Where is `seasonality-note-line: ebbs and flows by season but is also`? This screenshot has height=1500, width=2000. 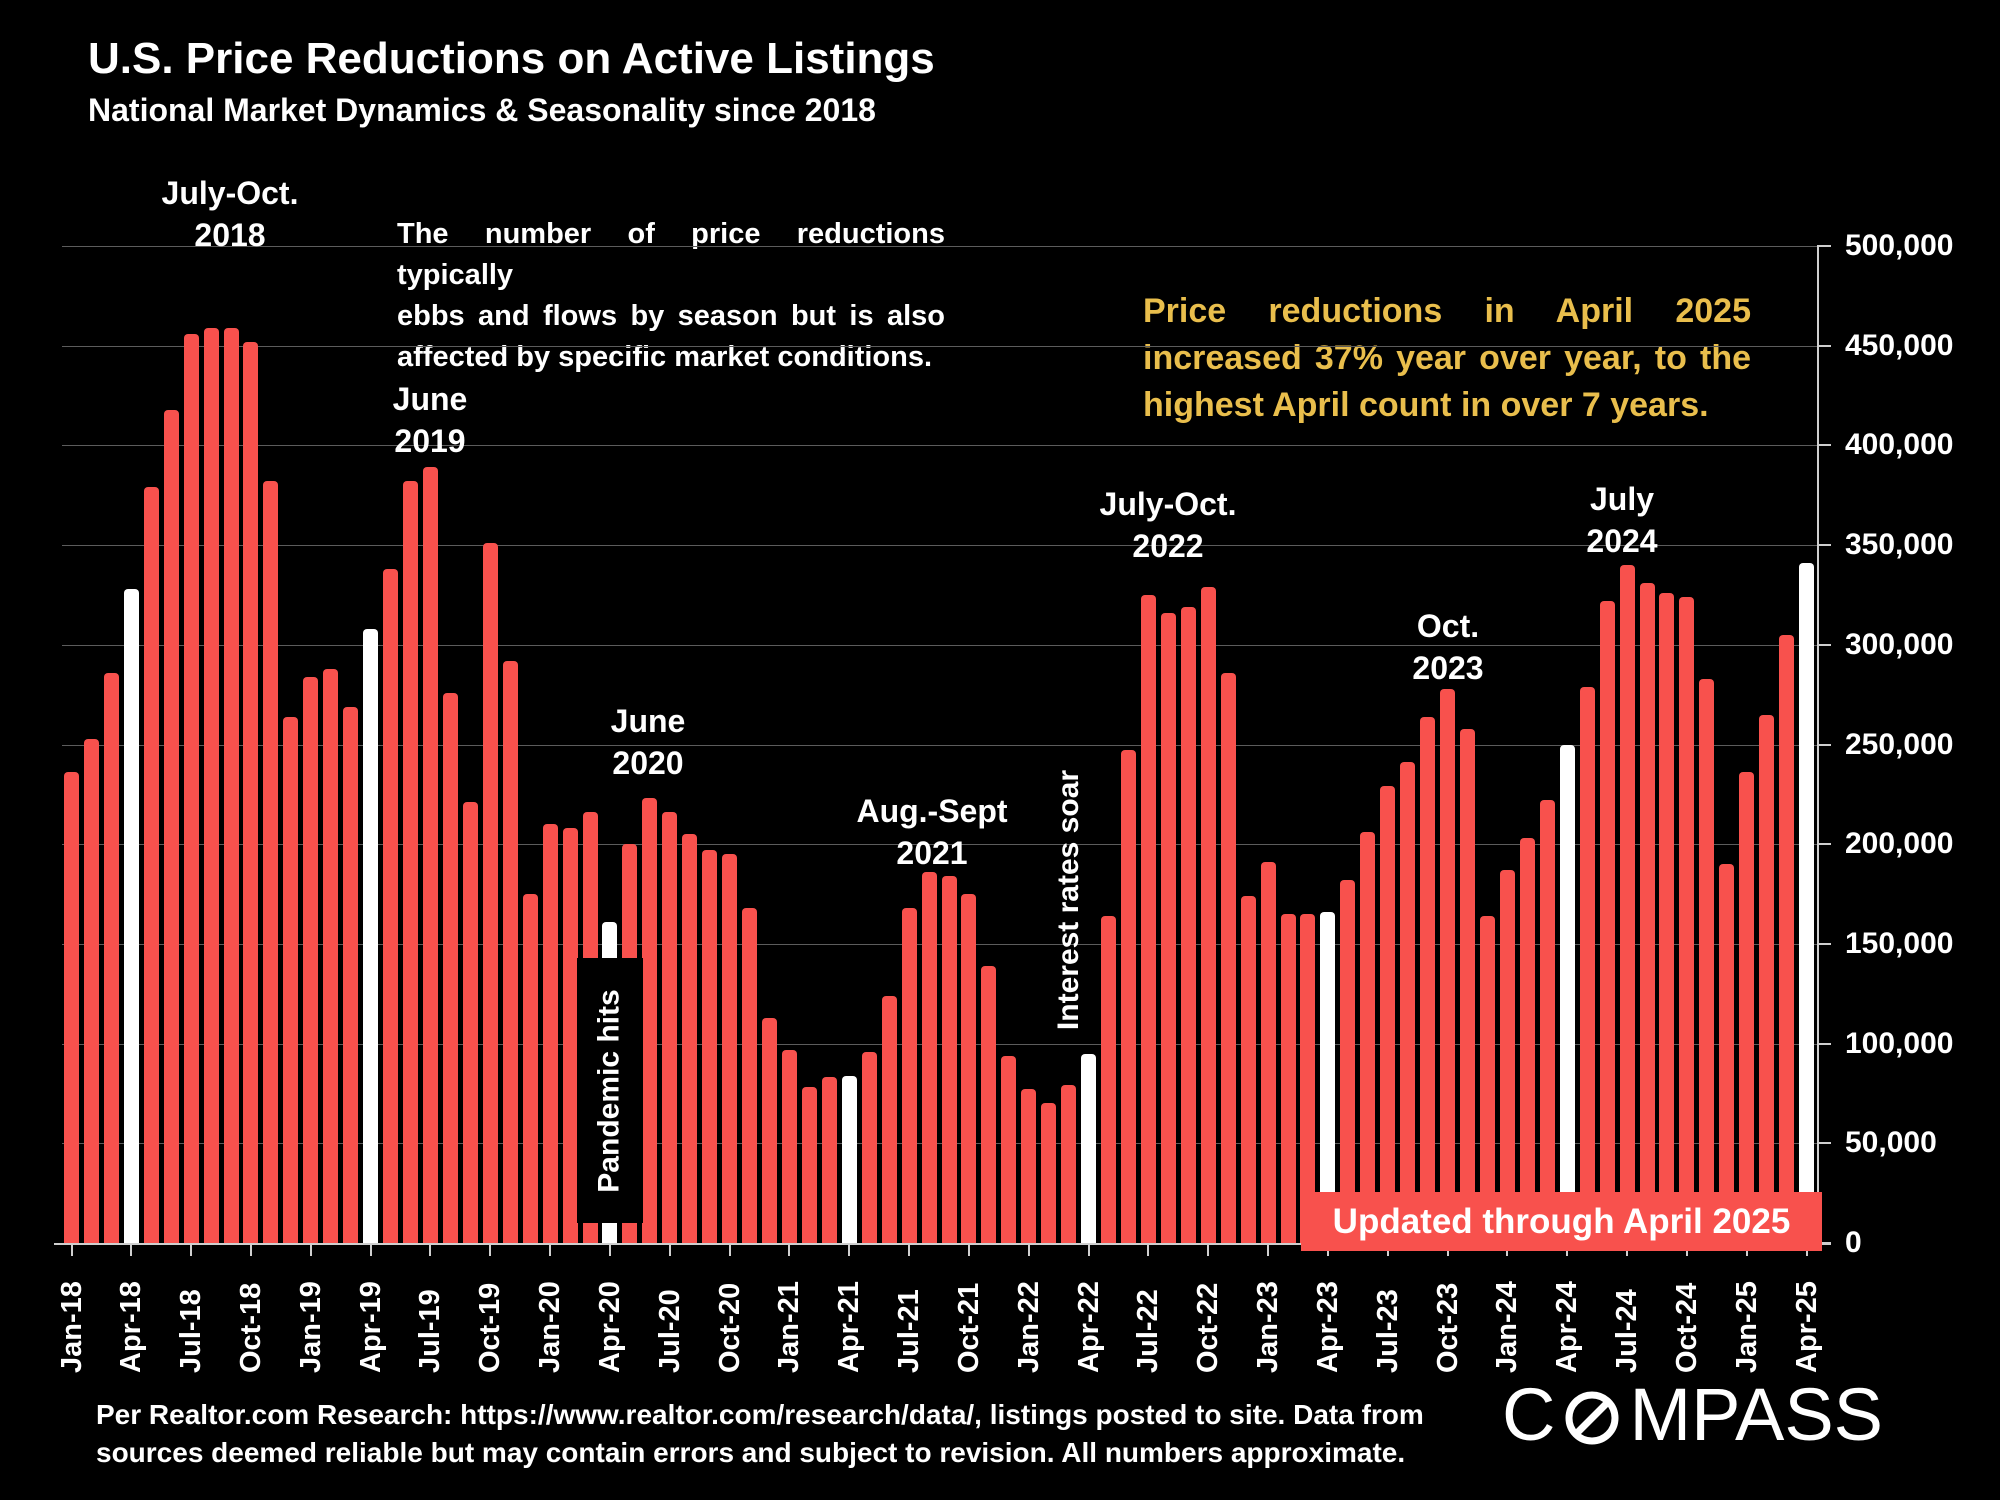 seasonality-note-line: ebbs and flows by season but is also is located at coordinates (671, 316).